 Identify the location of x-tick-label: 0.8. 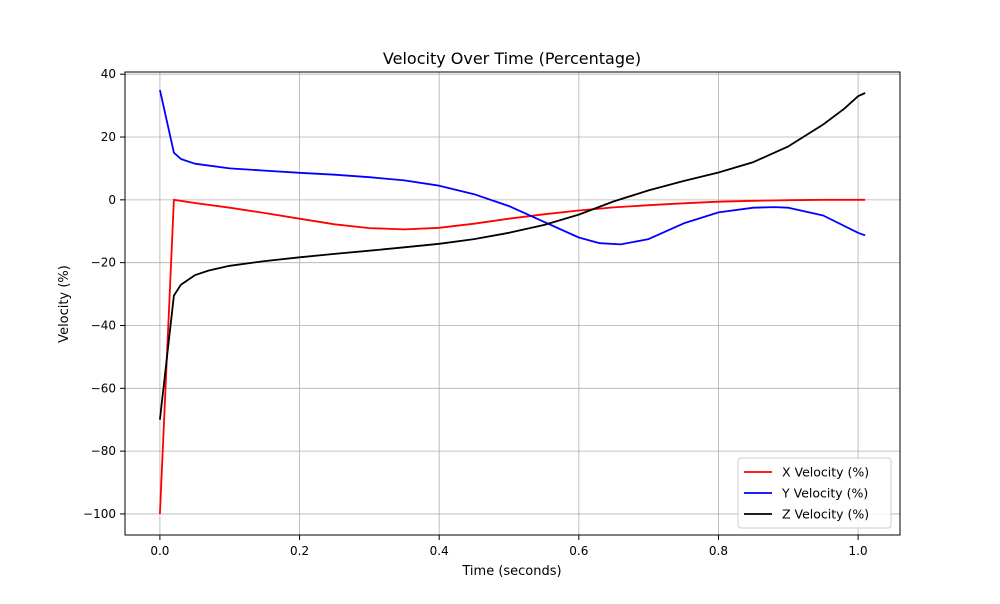
(718, 551).